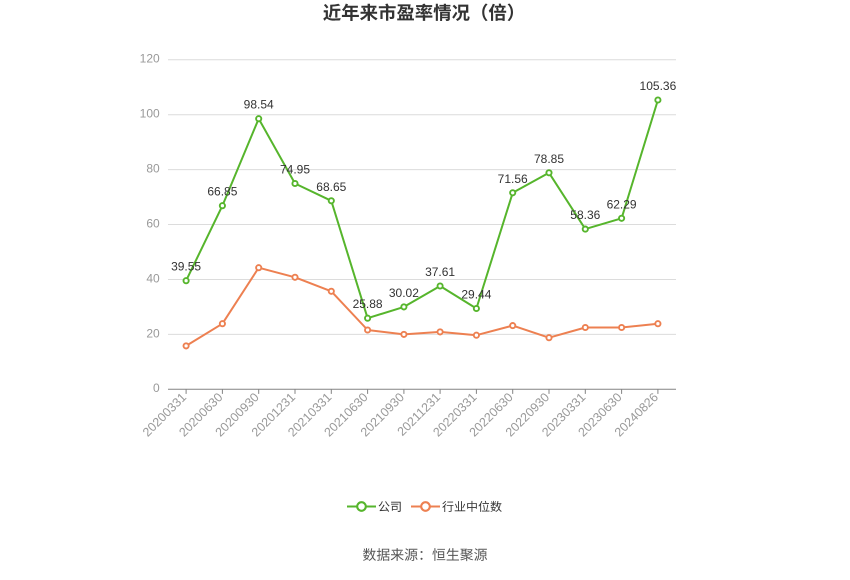 This screenshot has width=850, height=580. I want to click on svg-text: 62.29, so click(622, 204).